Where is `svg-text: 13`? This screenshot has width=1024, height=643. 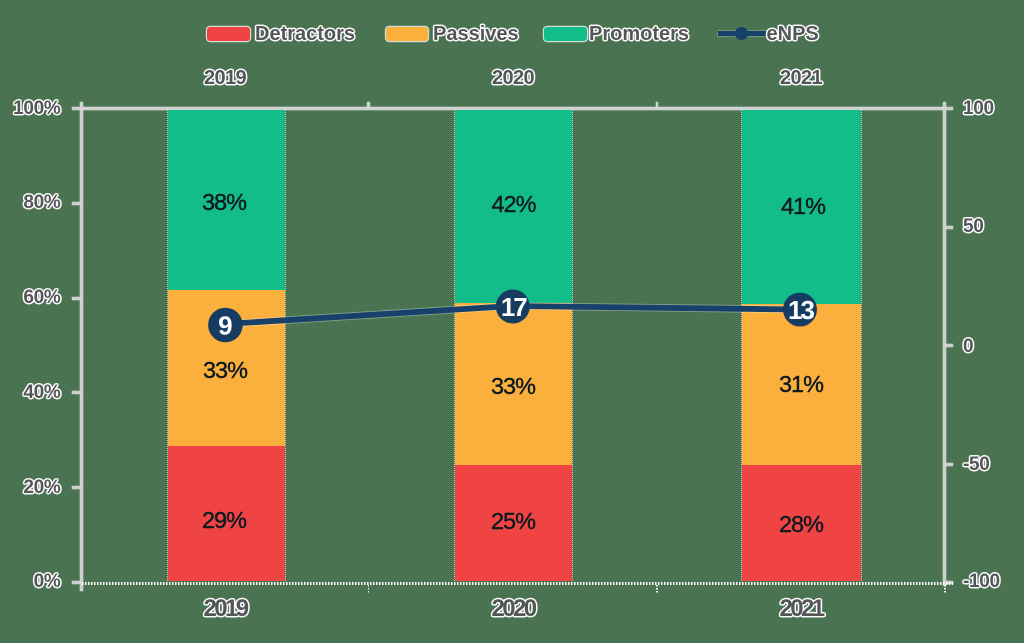
svg-text: 13 is located at coordinates (801, 310).